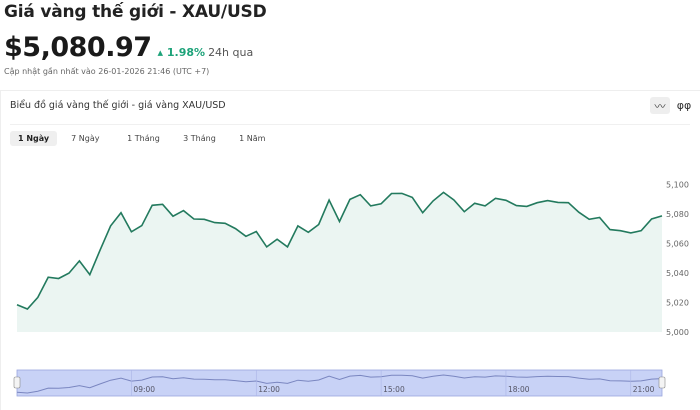  Describe the element at coordinates (186, 52) in the screenshot. I see `change-percent: 1.98%` at that location.